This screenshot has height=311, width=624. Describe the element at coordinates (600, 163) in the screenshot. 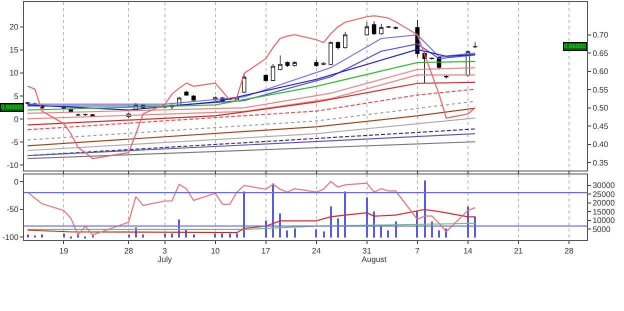

I see `y-tick-label: 0.35` at that location.